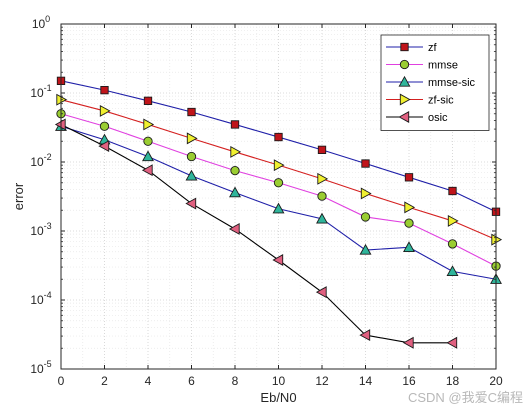 The height and width of the screenshot is (415, 531). I want to click on legend-item-mmse: mmse, so click(422, 66).